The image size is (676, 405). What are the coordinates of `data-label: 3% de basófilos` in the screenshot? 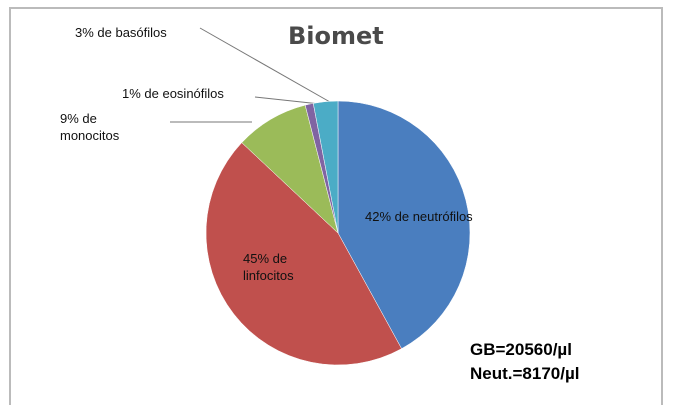 It's located at (121, 32).